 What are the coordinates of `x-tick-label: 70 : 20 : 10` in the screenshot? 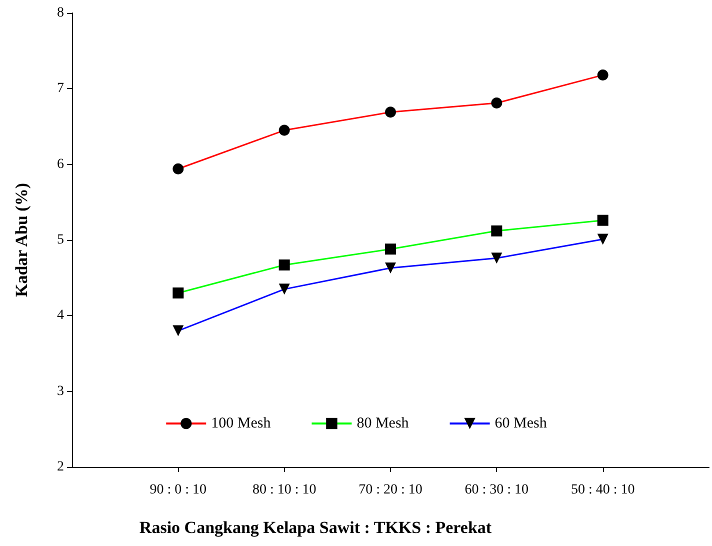 It's located at (390, 490).